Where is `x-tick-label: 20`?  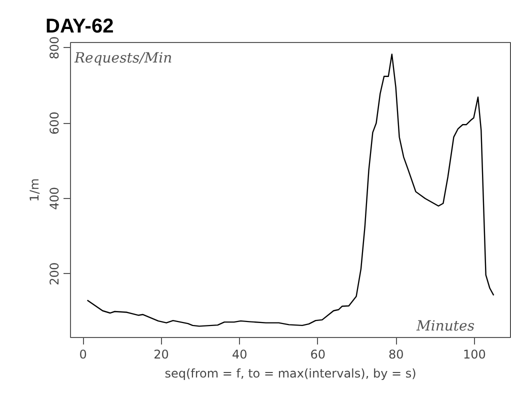 x-tick-label: 20 is located at coordinates (161, 355).